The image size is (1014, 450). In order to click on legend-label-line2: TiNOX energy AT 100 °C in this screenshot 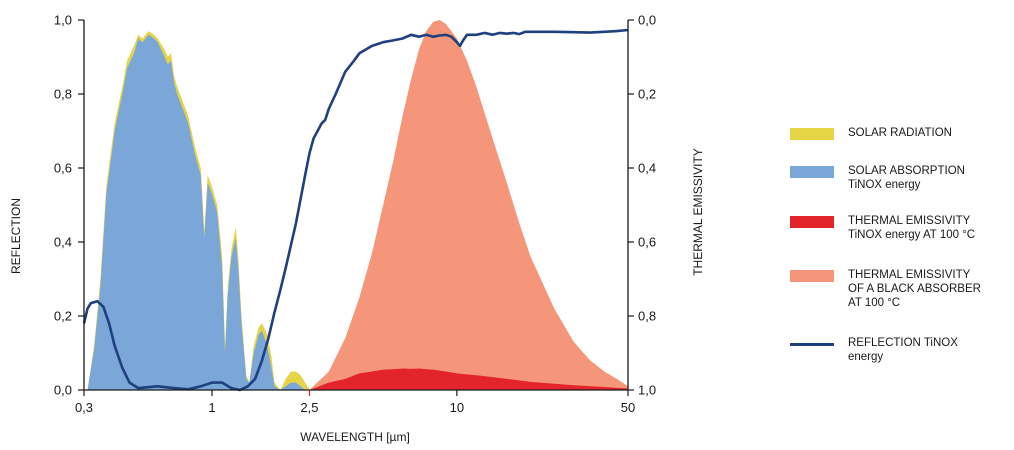, I will do `click(912, 235)`.